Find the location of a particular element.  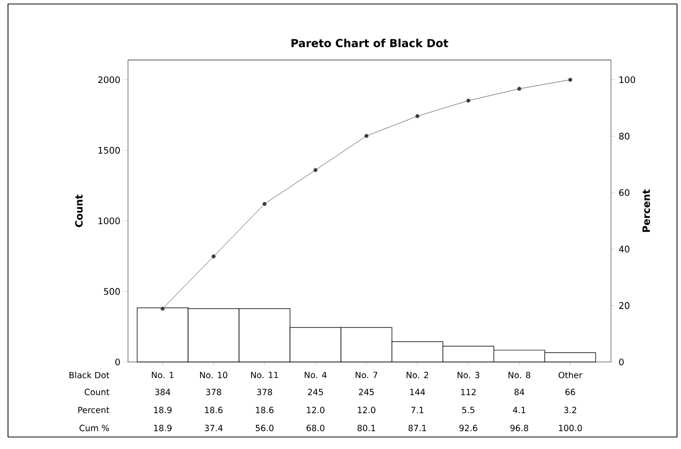

text: 5.5 is located at coordinates (468, 410).